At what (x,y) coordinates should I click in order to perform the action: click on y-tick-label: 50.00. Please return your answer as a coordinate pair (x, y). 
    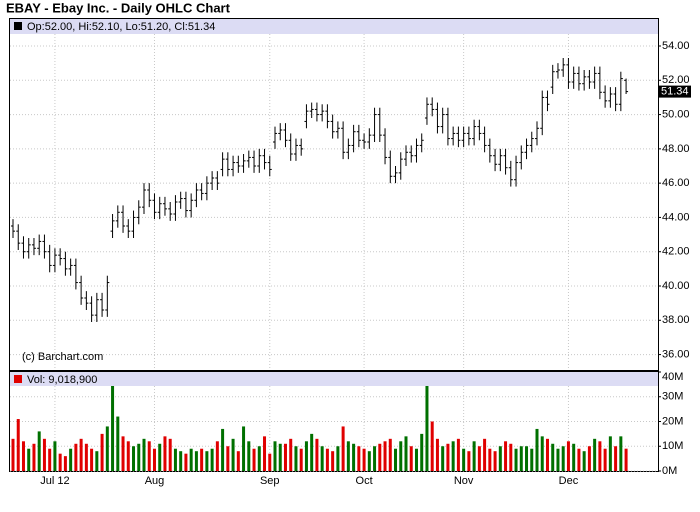
    Looking at the image, I should click on (676, 114).